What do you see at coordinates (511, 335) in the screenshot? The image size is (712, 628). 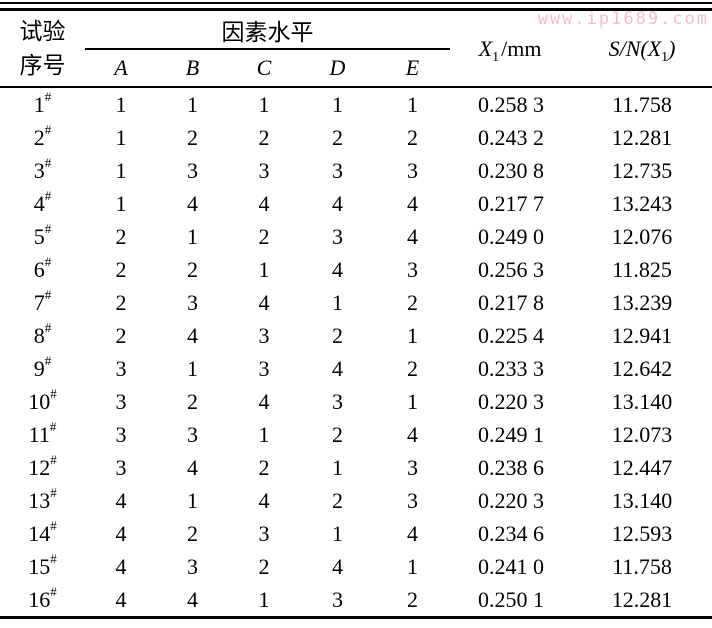 I see `x1-value-cell: 0.225 4` at bounding box center [511, 335].